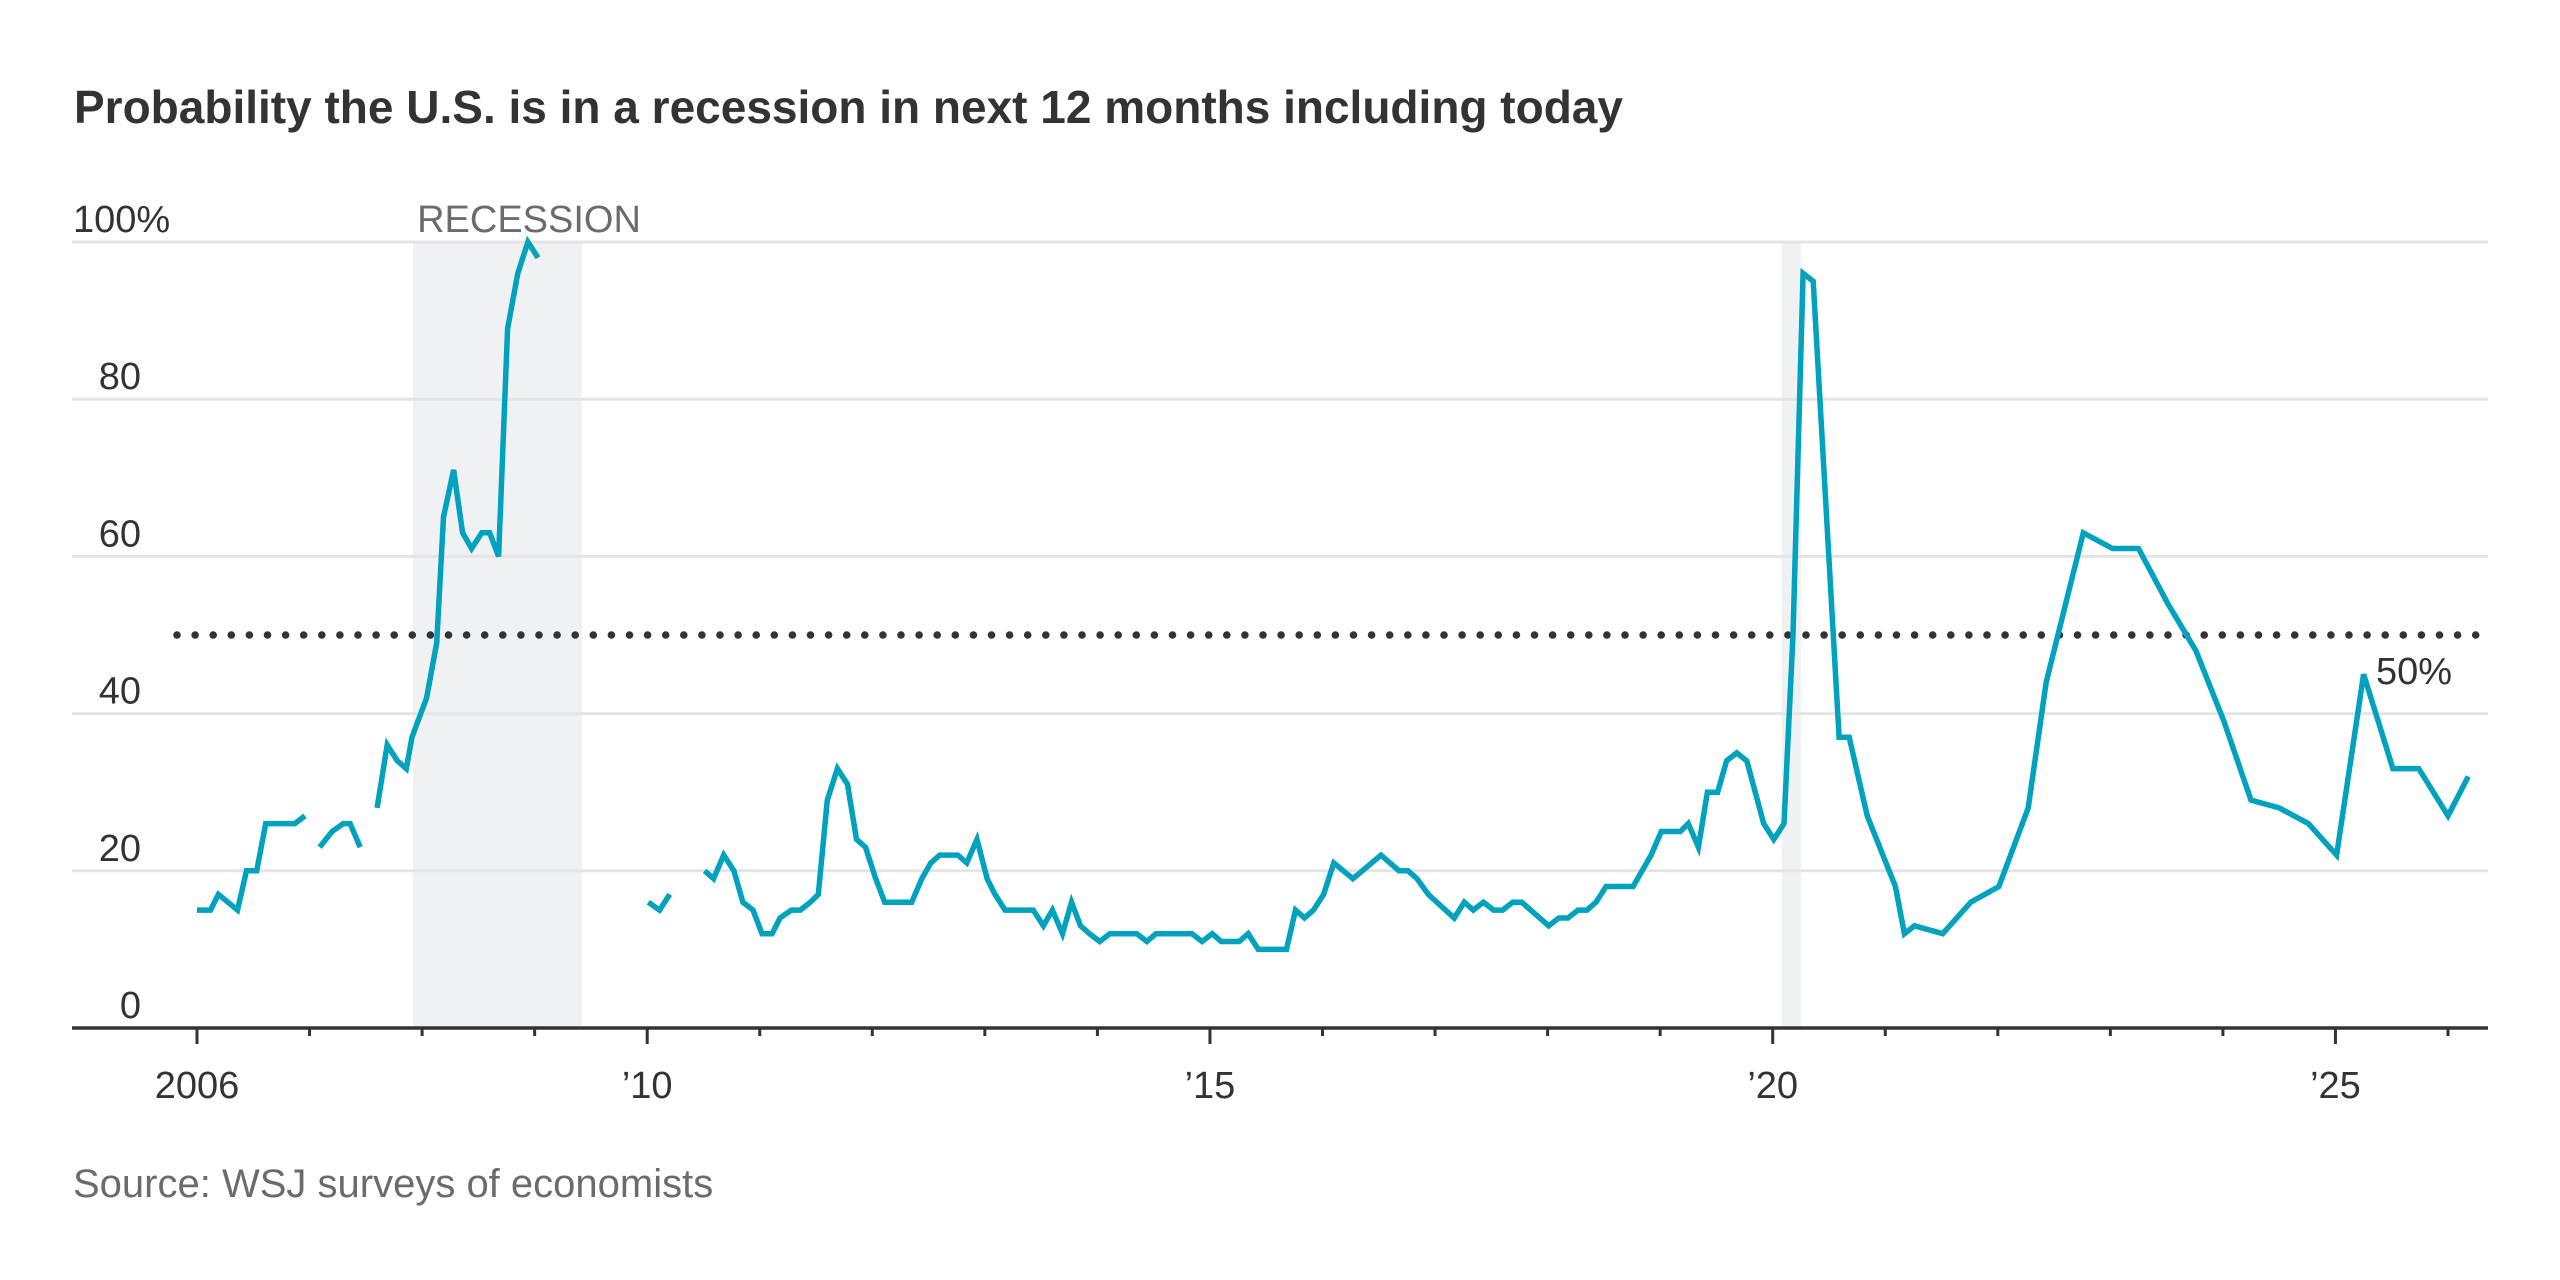 Image resolution: width=2560 pixels, height=1280 pixels. I want to click on x-tick-label: ’25, so click(2335, 1086).